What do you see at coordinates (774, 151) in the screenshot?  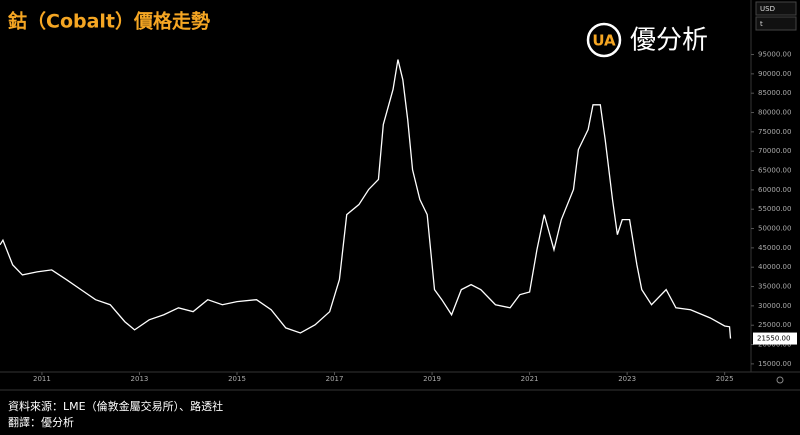 I see `y-tick-label: 70000.00` at bounding box center [774, 151].